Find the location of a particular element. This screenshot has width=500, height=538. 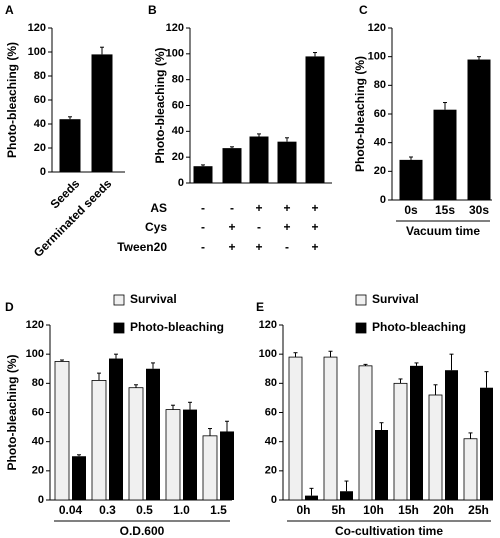

panel-d-y-tick-label: 80 is located at coordinates (38, 383).